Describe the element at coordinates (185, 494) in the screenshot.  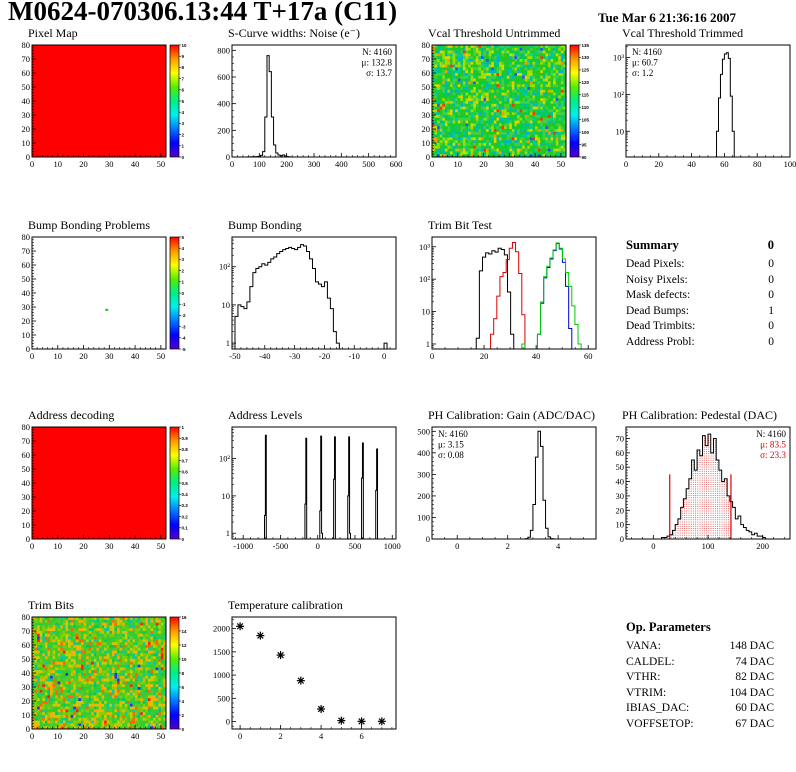
I see `svg-text: 0.4` at that location.